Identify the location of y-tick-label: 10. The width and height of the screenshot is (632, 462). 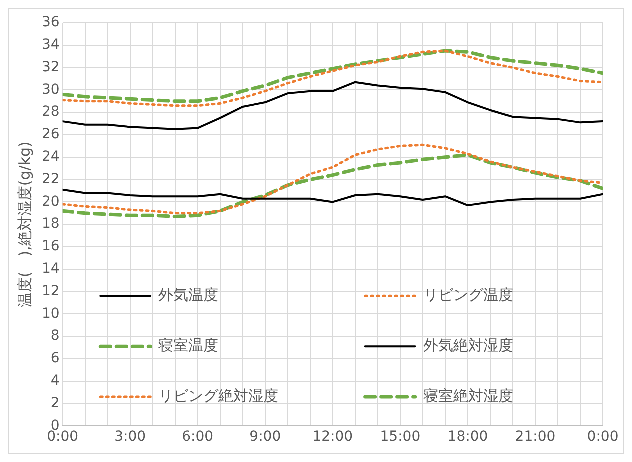
(51, 314).